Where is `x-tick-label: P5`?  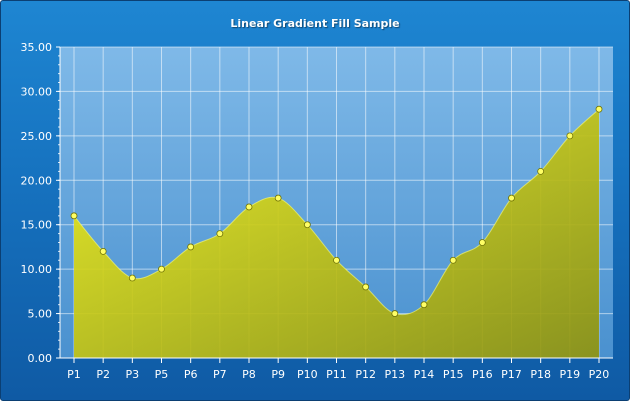
x-tick-label: P5 is located at coordinates (162, 374).